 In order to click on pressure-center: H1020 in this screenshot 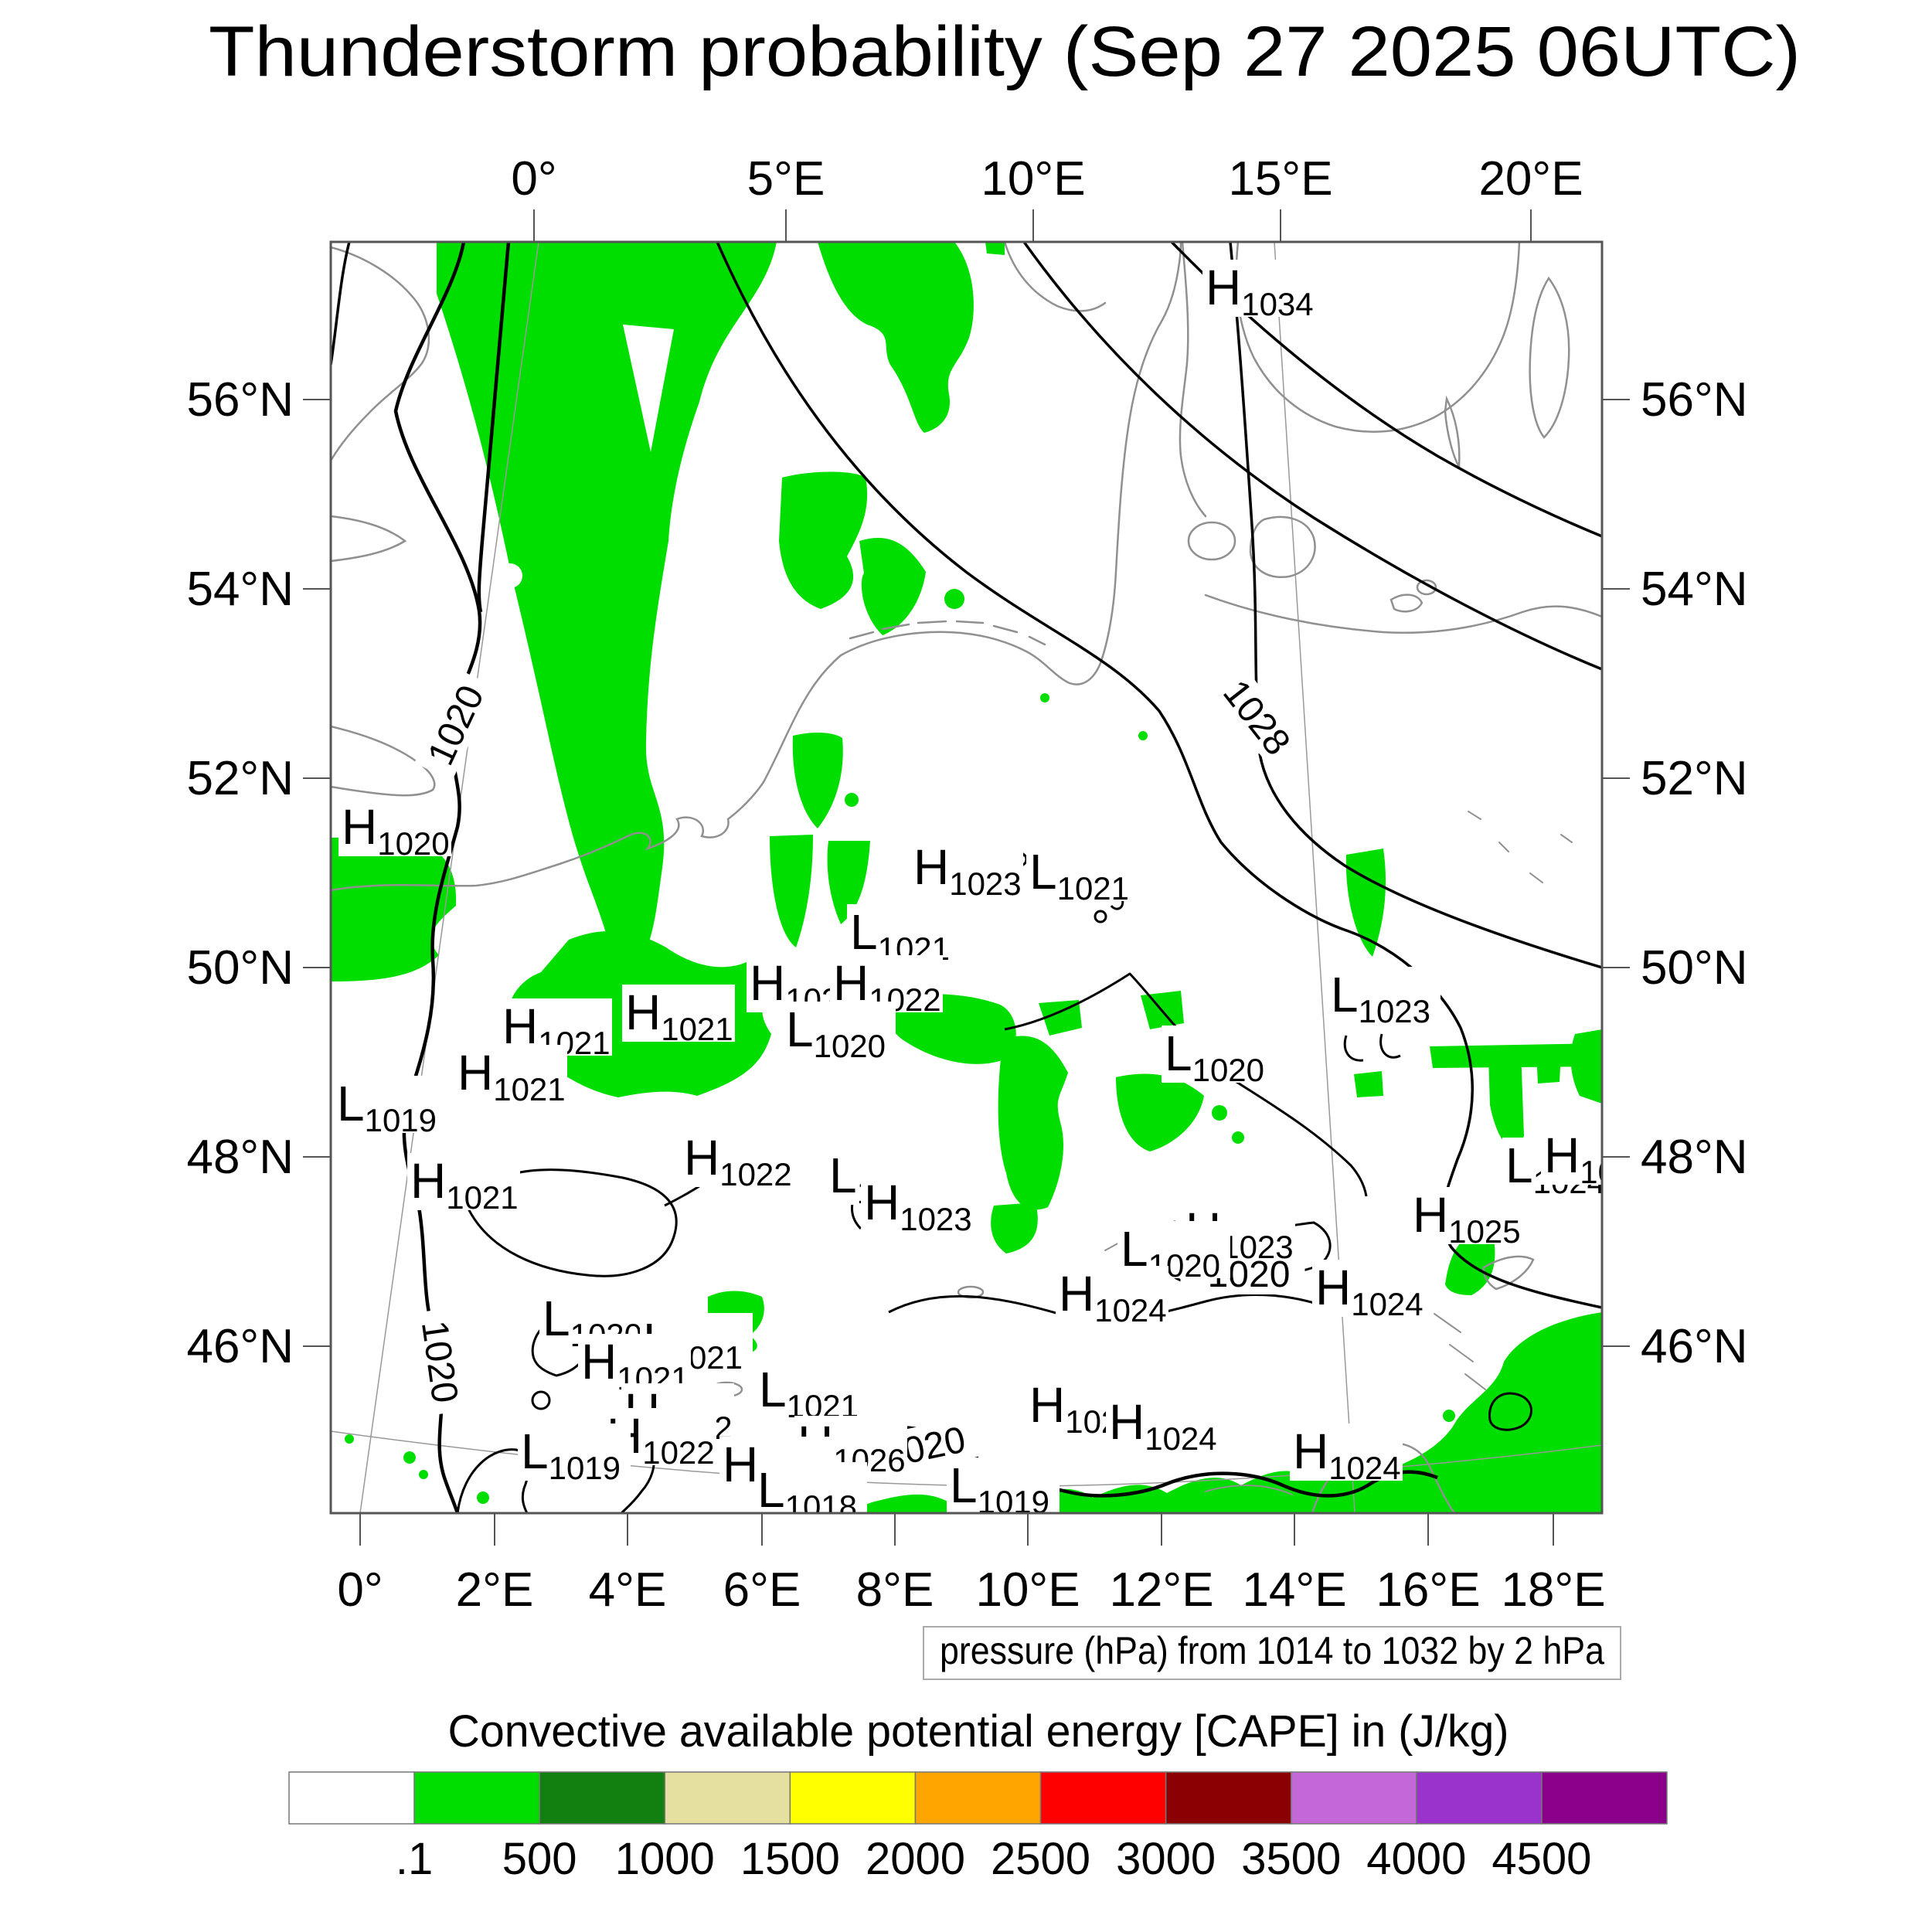, I will do `click(395, 830)`.